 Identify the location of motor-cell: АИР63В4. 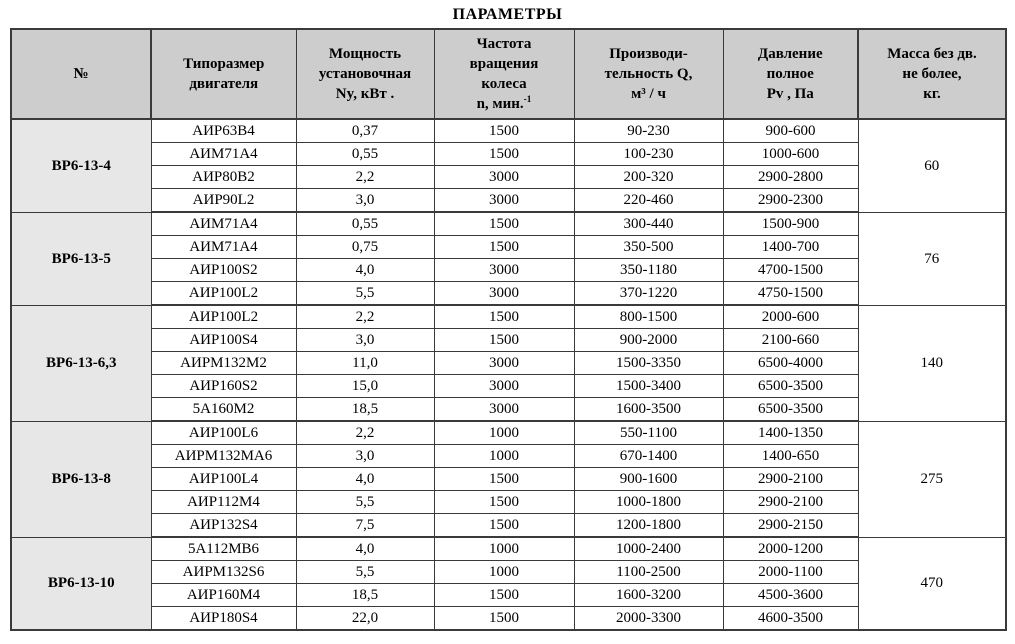
(223, 130).